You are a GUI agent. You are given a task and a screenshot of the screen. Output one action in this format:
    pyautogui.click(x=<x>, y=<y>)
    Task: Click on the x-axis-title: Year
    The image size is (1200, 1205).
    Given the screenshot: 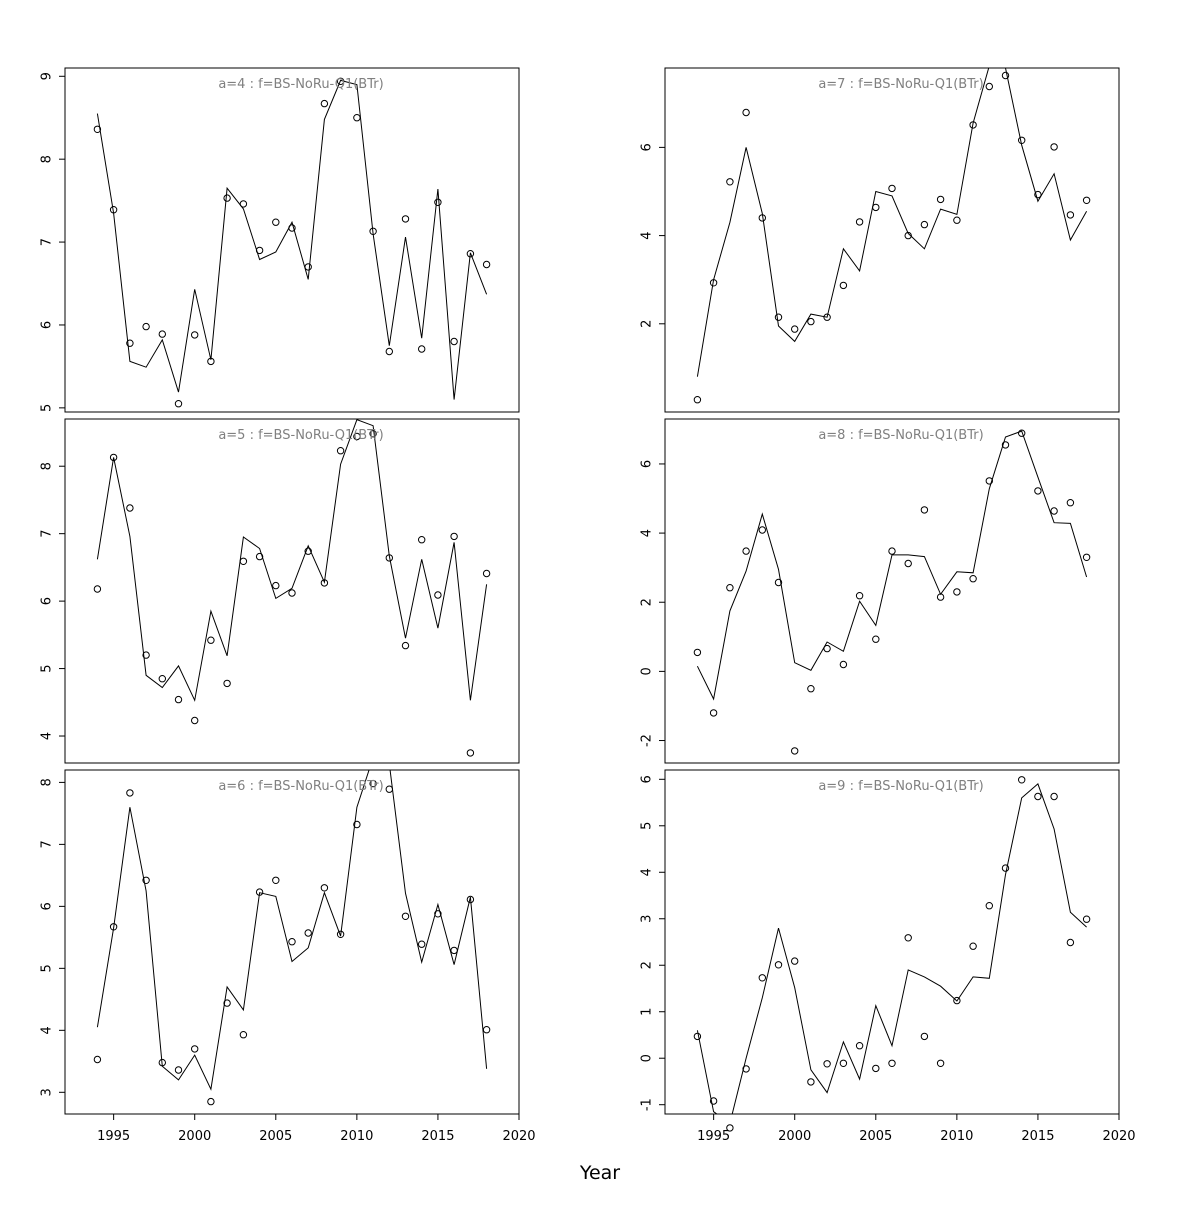 What is the action you would take?
    pyautogui.click(x=599, y=1173)
    